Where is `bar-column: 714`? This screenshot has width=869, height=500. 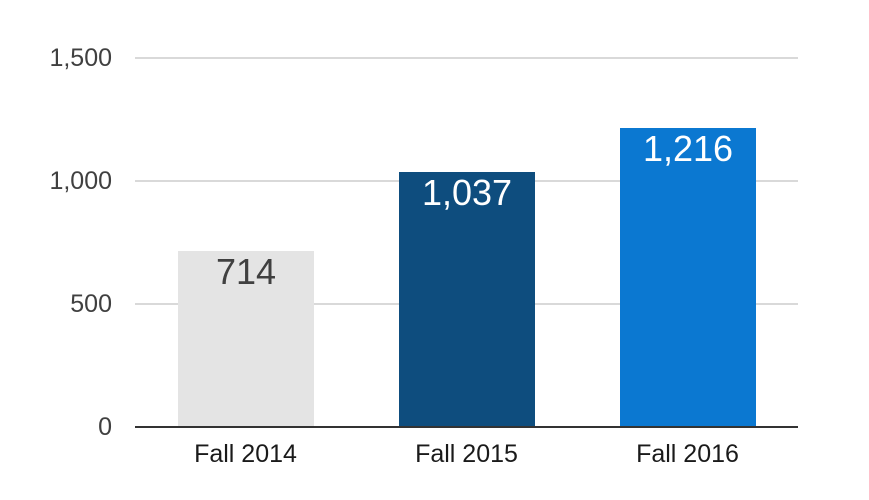 bar-column: 714 is located at coordinates (246, 339).